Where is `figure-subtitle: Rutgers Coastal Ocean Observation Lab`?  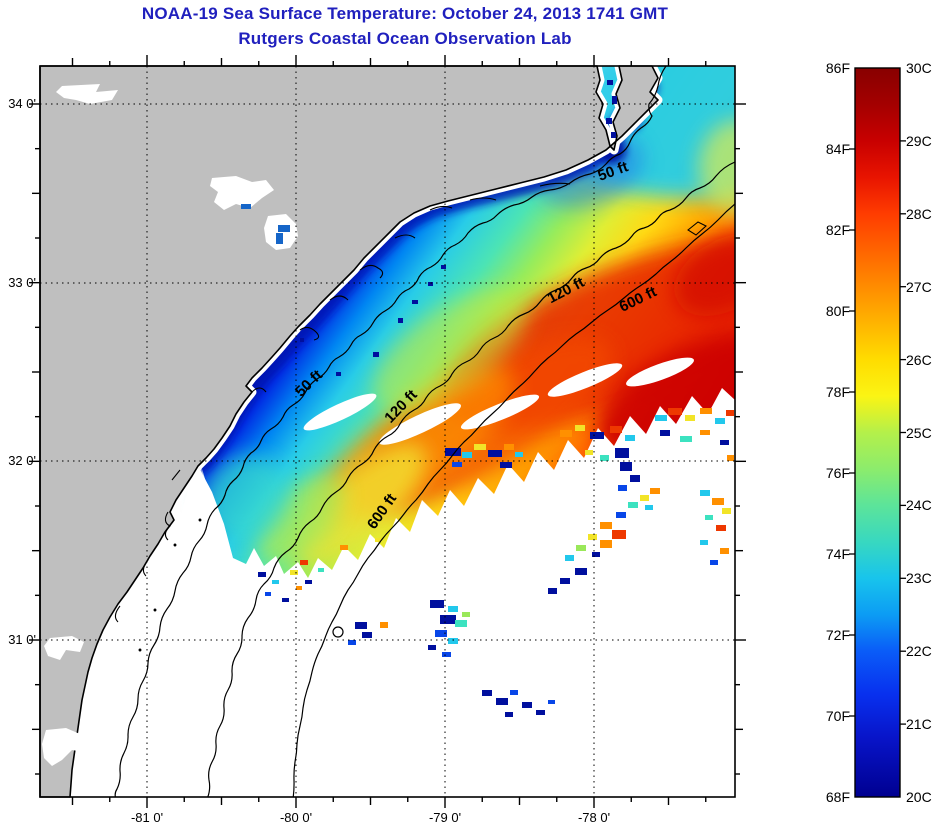 figure-subtitle: Rutgers Coastal Ocean Observation Lab is located at coordinates (405, 38).